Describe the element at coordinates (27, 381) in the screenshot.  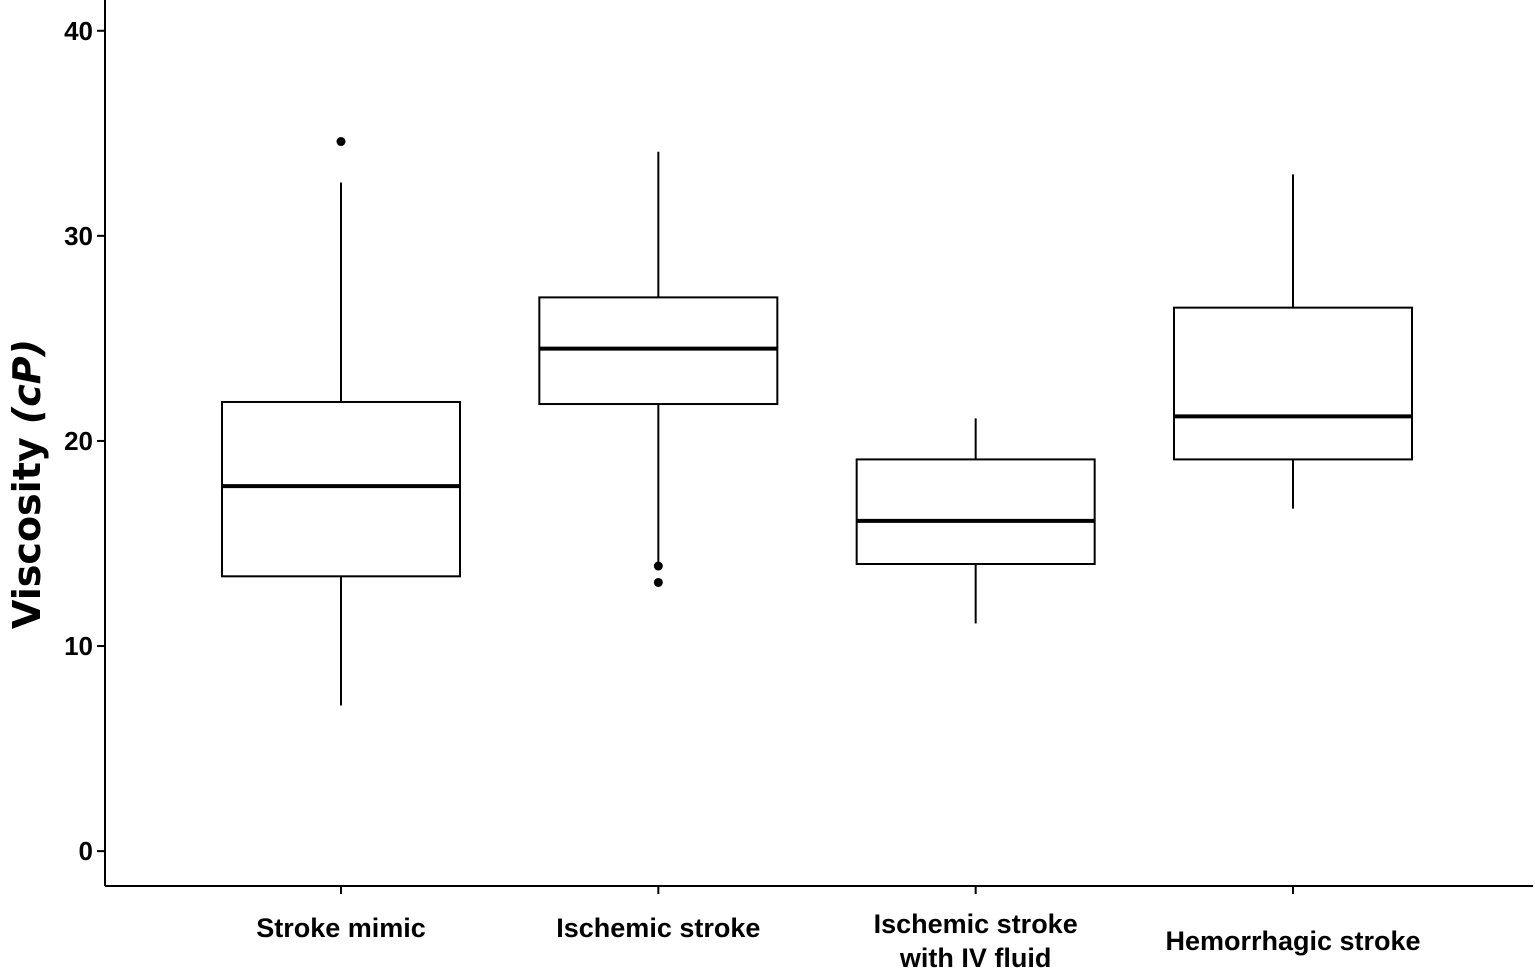
I see `y-axis-title-unit: (cP)` at that location.